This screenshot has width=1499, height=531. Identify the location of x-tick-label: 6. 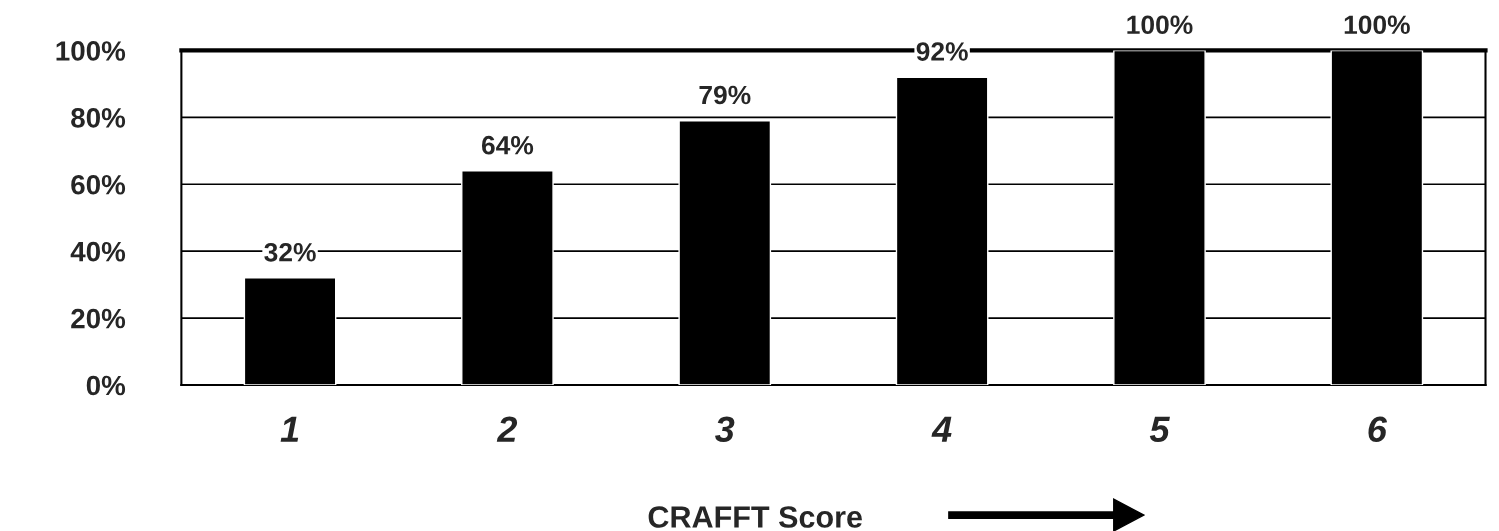
(1378, 429).